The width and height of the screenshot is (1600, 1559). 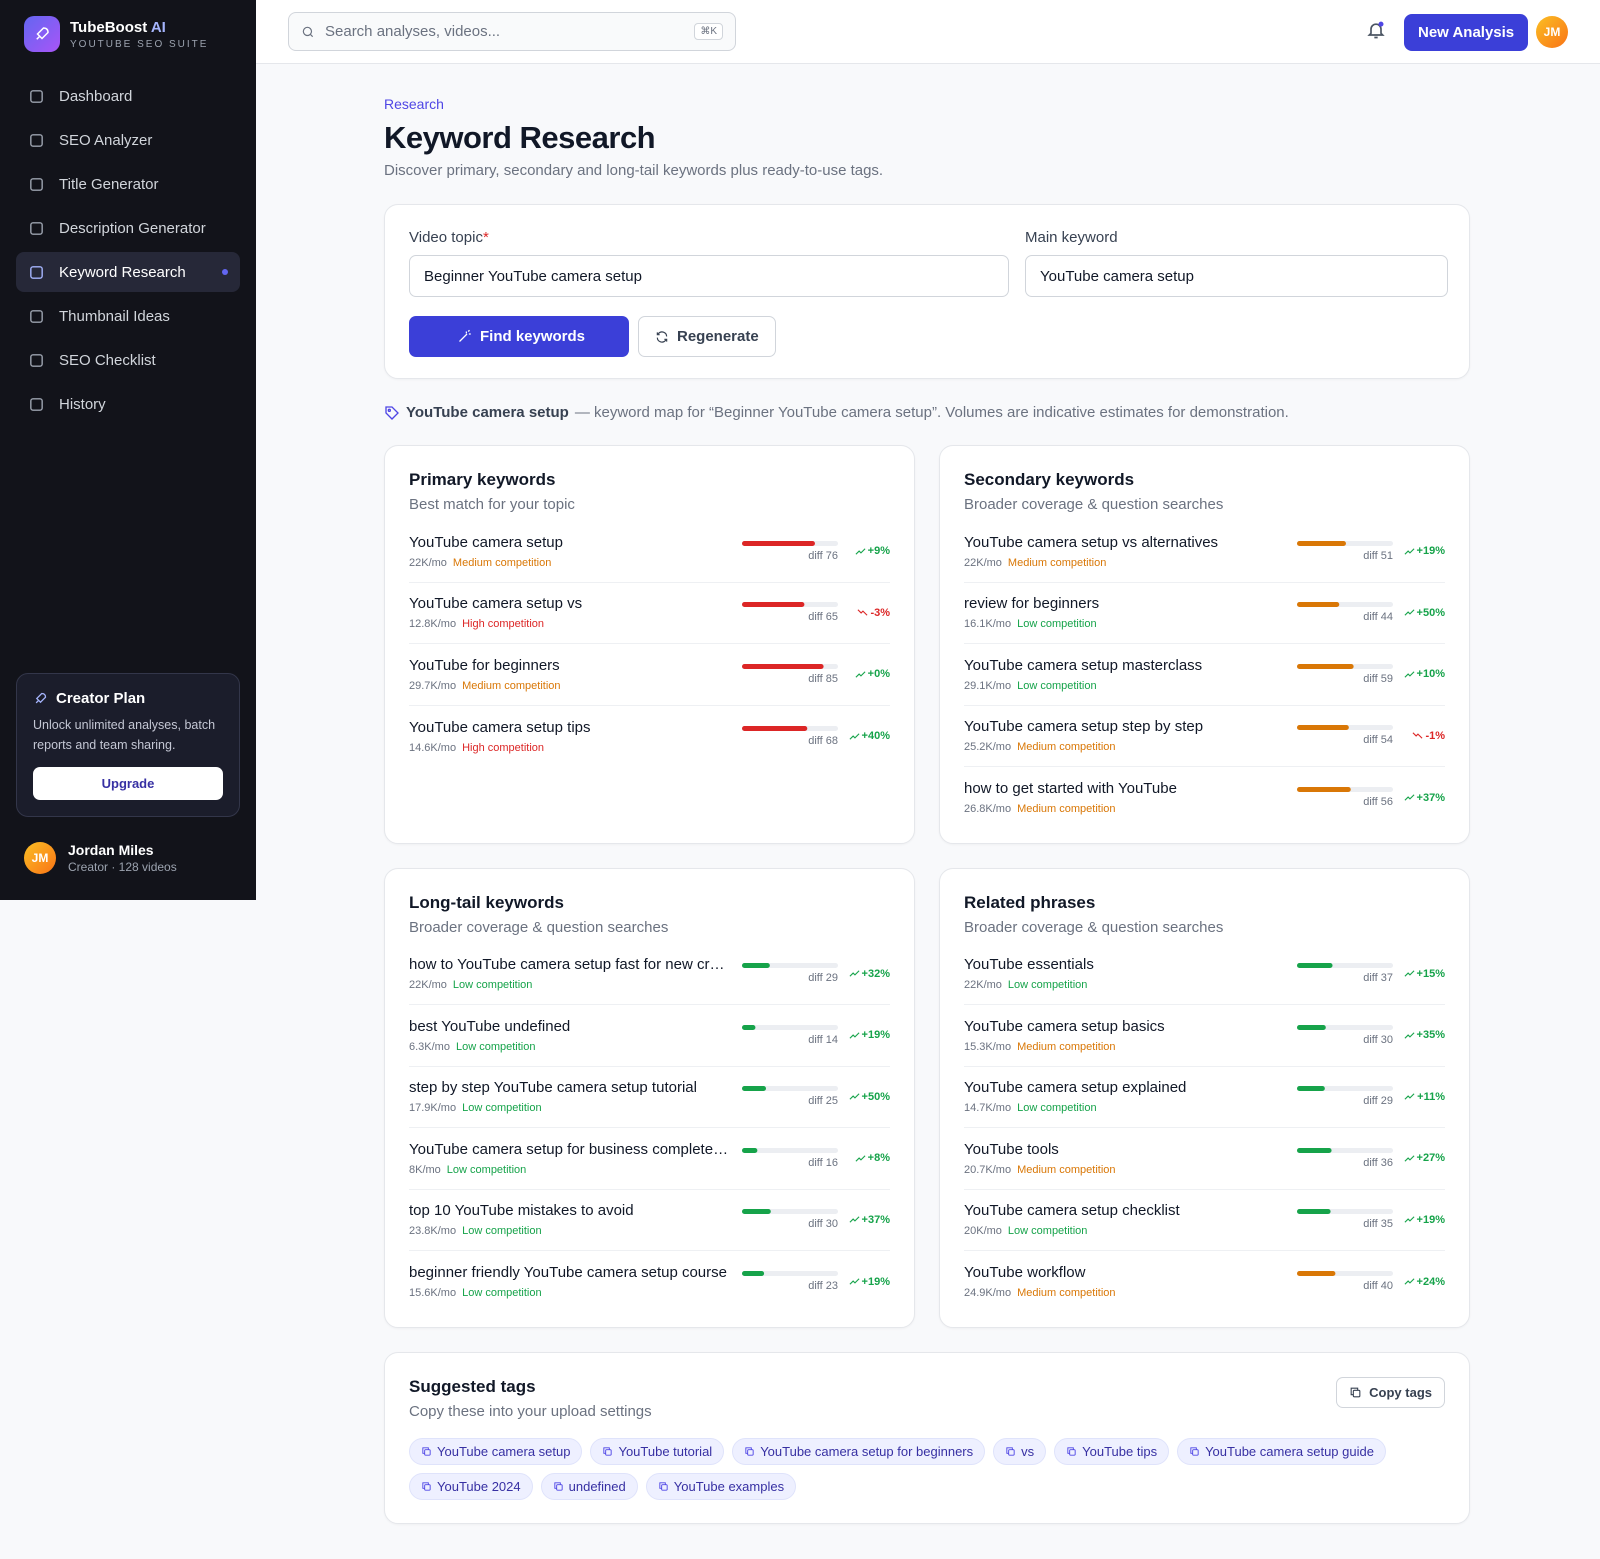 I want to click on keyword-input: YouTube camera setup, so click(x=1236, y=276).